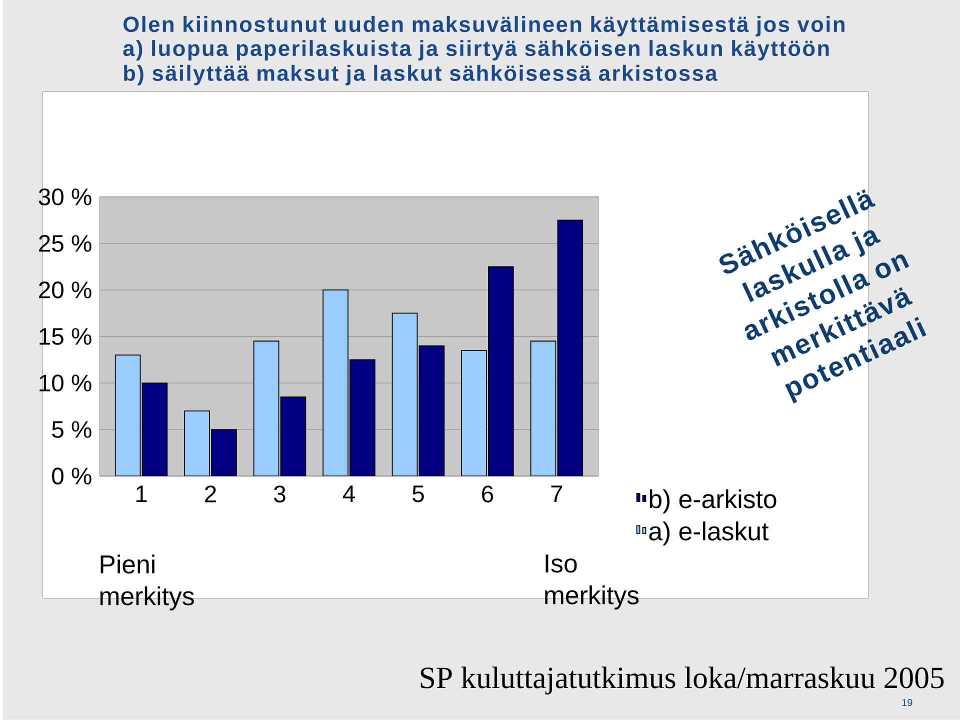 This screenshot has width=960, height=720. Describe the element at coordinates (418, 494) in the screenshot. I see `x-tick-label: 5` at that location.